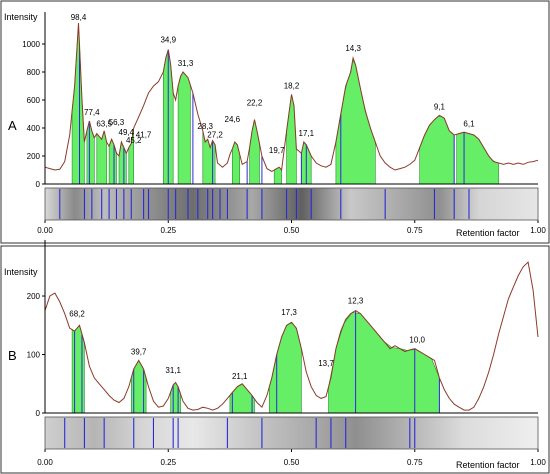  Describe the element at coordinates (12, 125) in the screenshot. I see `panel-a-letter: A` at that location.